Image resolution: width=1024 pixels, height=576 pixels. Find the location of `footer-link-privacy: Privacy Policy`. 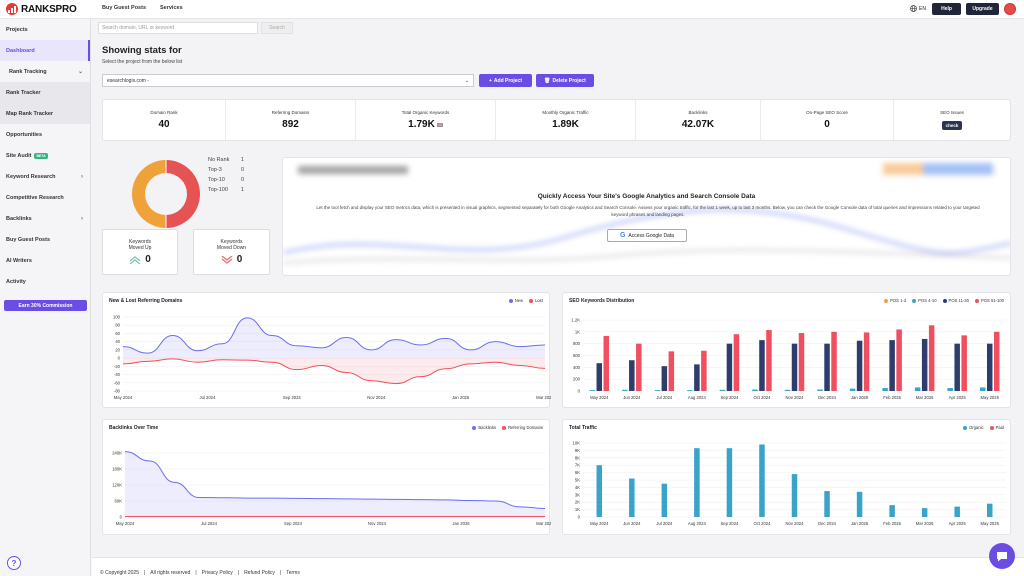

footer-link-privacy: Privacy Policy is located at coordinates (217, 573).